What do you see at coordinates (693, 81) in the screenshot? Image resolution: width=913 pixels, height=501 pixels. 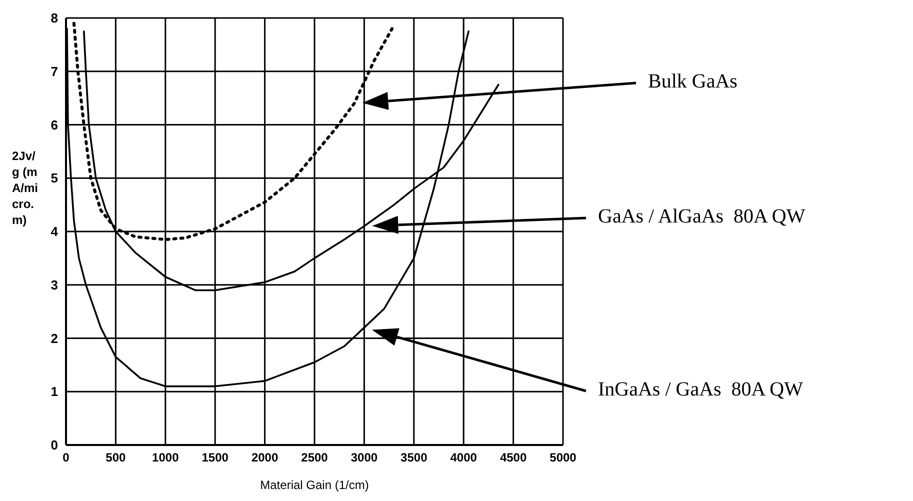 I see `text: Bulk GaAs` at bounding box center [693, 81].